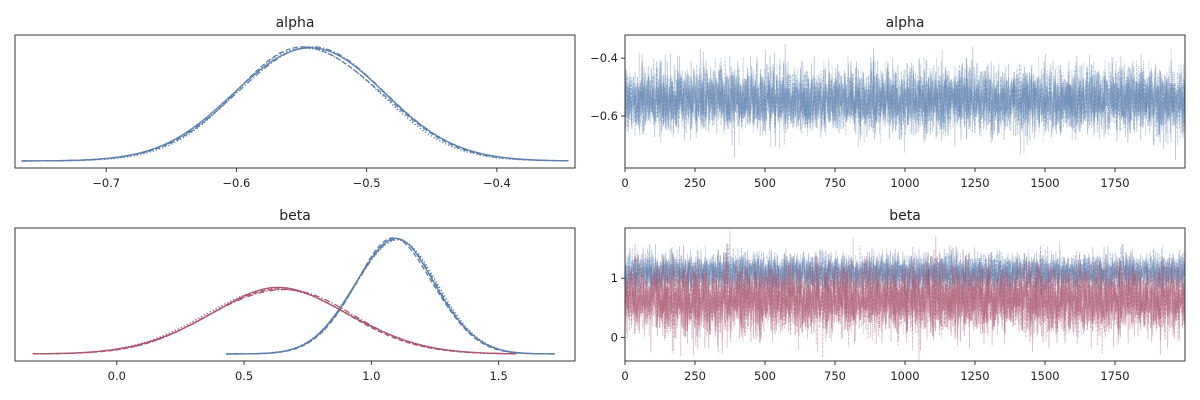 The width and height of the screenshot is (1200, 400). I want to click on alpha-trace-xtick-label: 1750, so click(1114, 183).